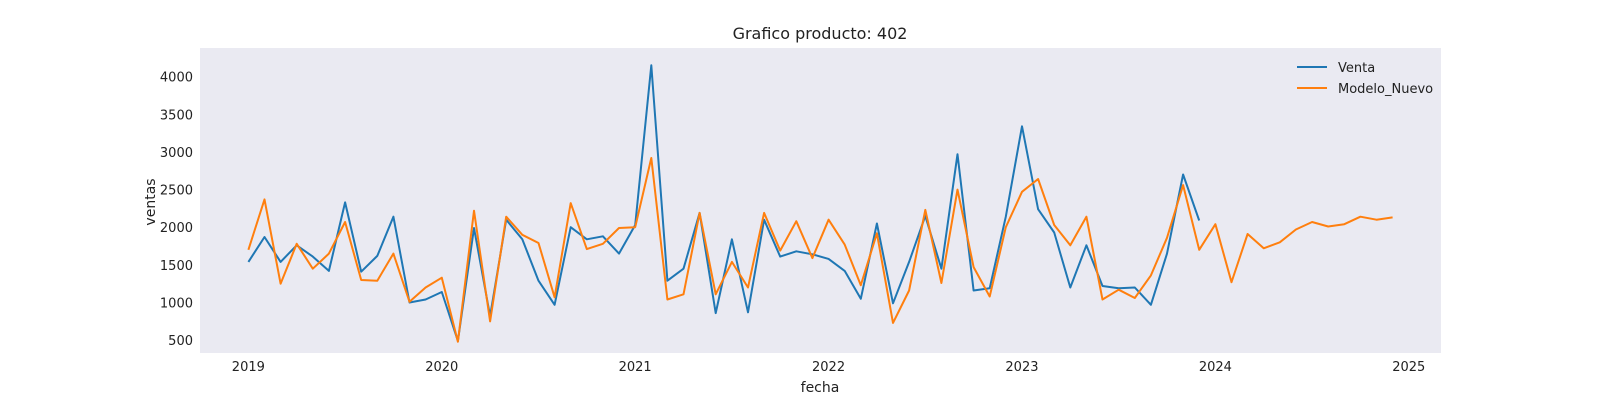  What do you see at coordinates (176, 78) in the screenshot?
I see `y-tick-label: 4000` at bounding box center [176, 78].